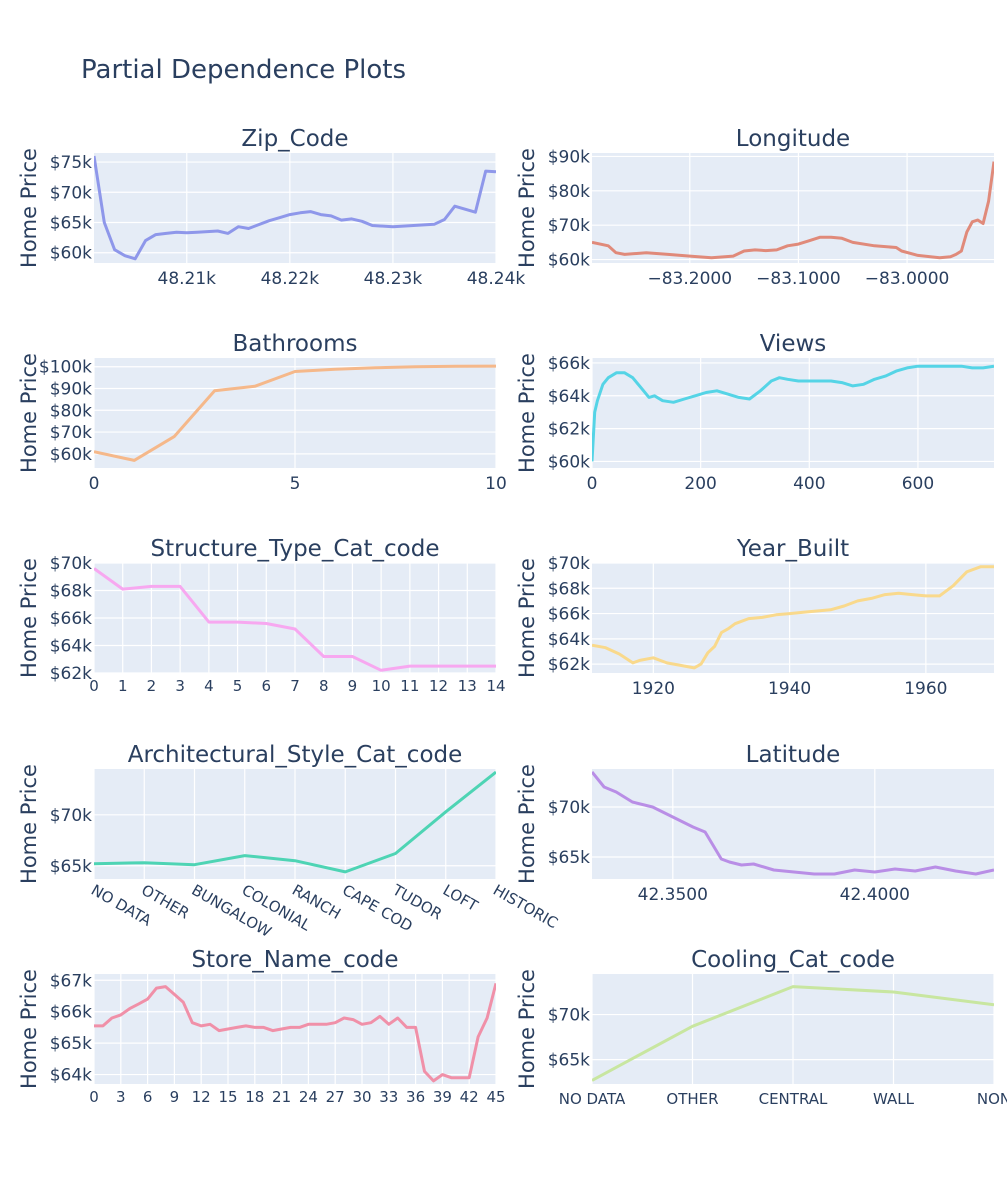 Image resolution: width=1007 pixels, height=1185 pixels. What do you see at coordinates (175, 1097) in the screenshot?
I see `x-tick-label: 9` at bounding box center [175, 1097].